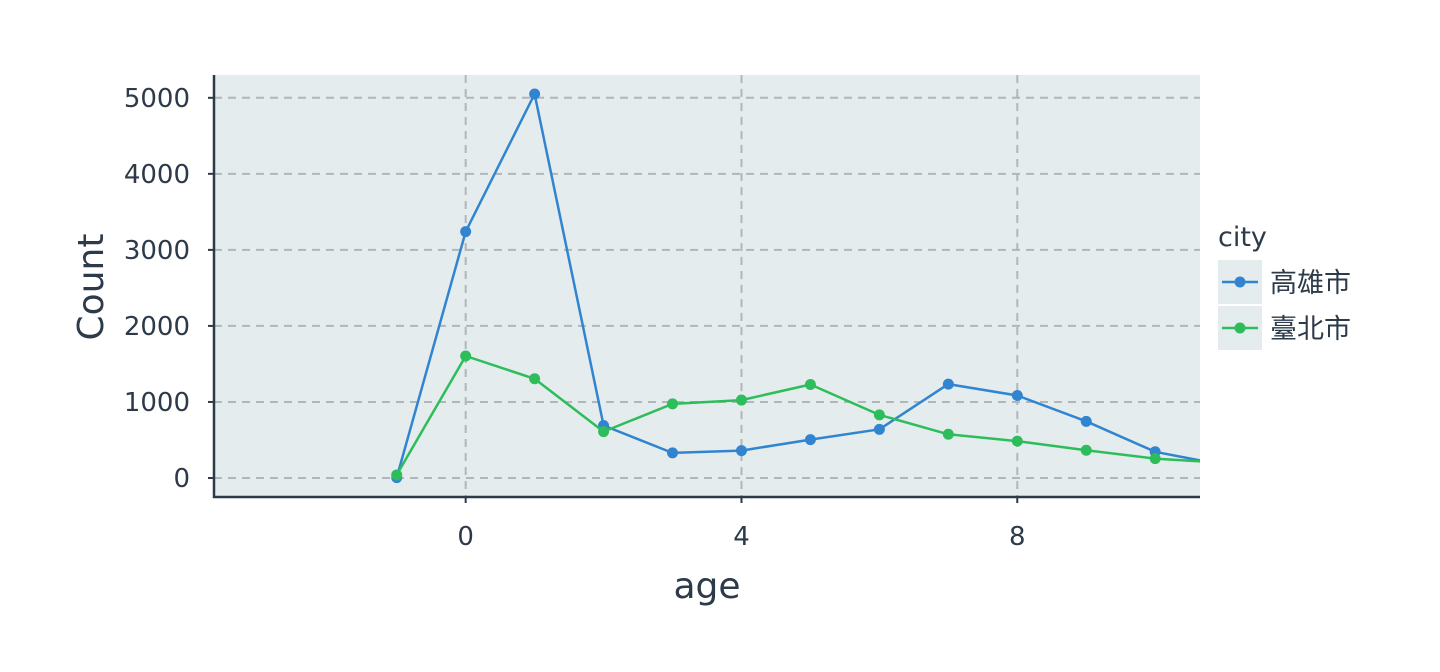  Describe the element at coordinates (1017, 537) in the screenshot. I see `x-tick-label: 8` at that location.